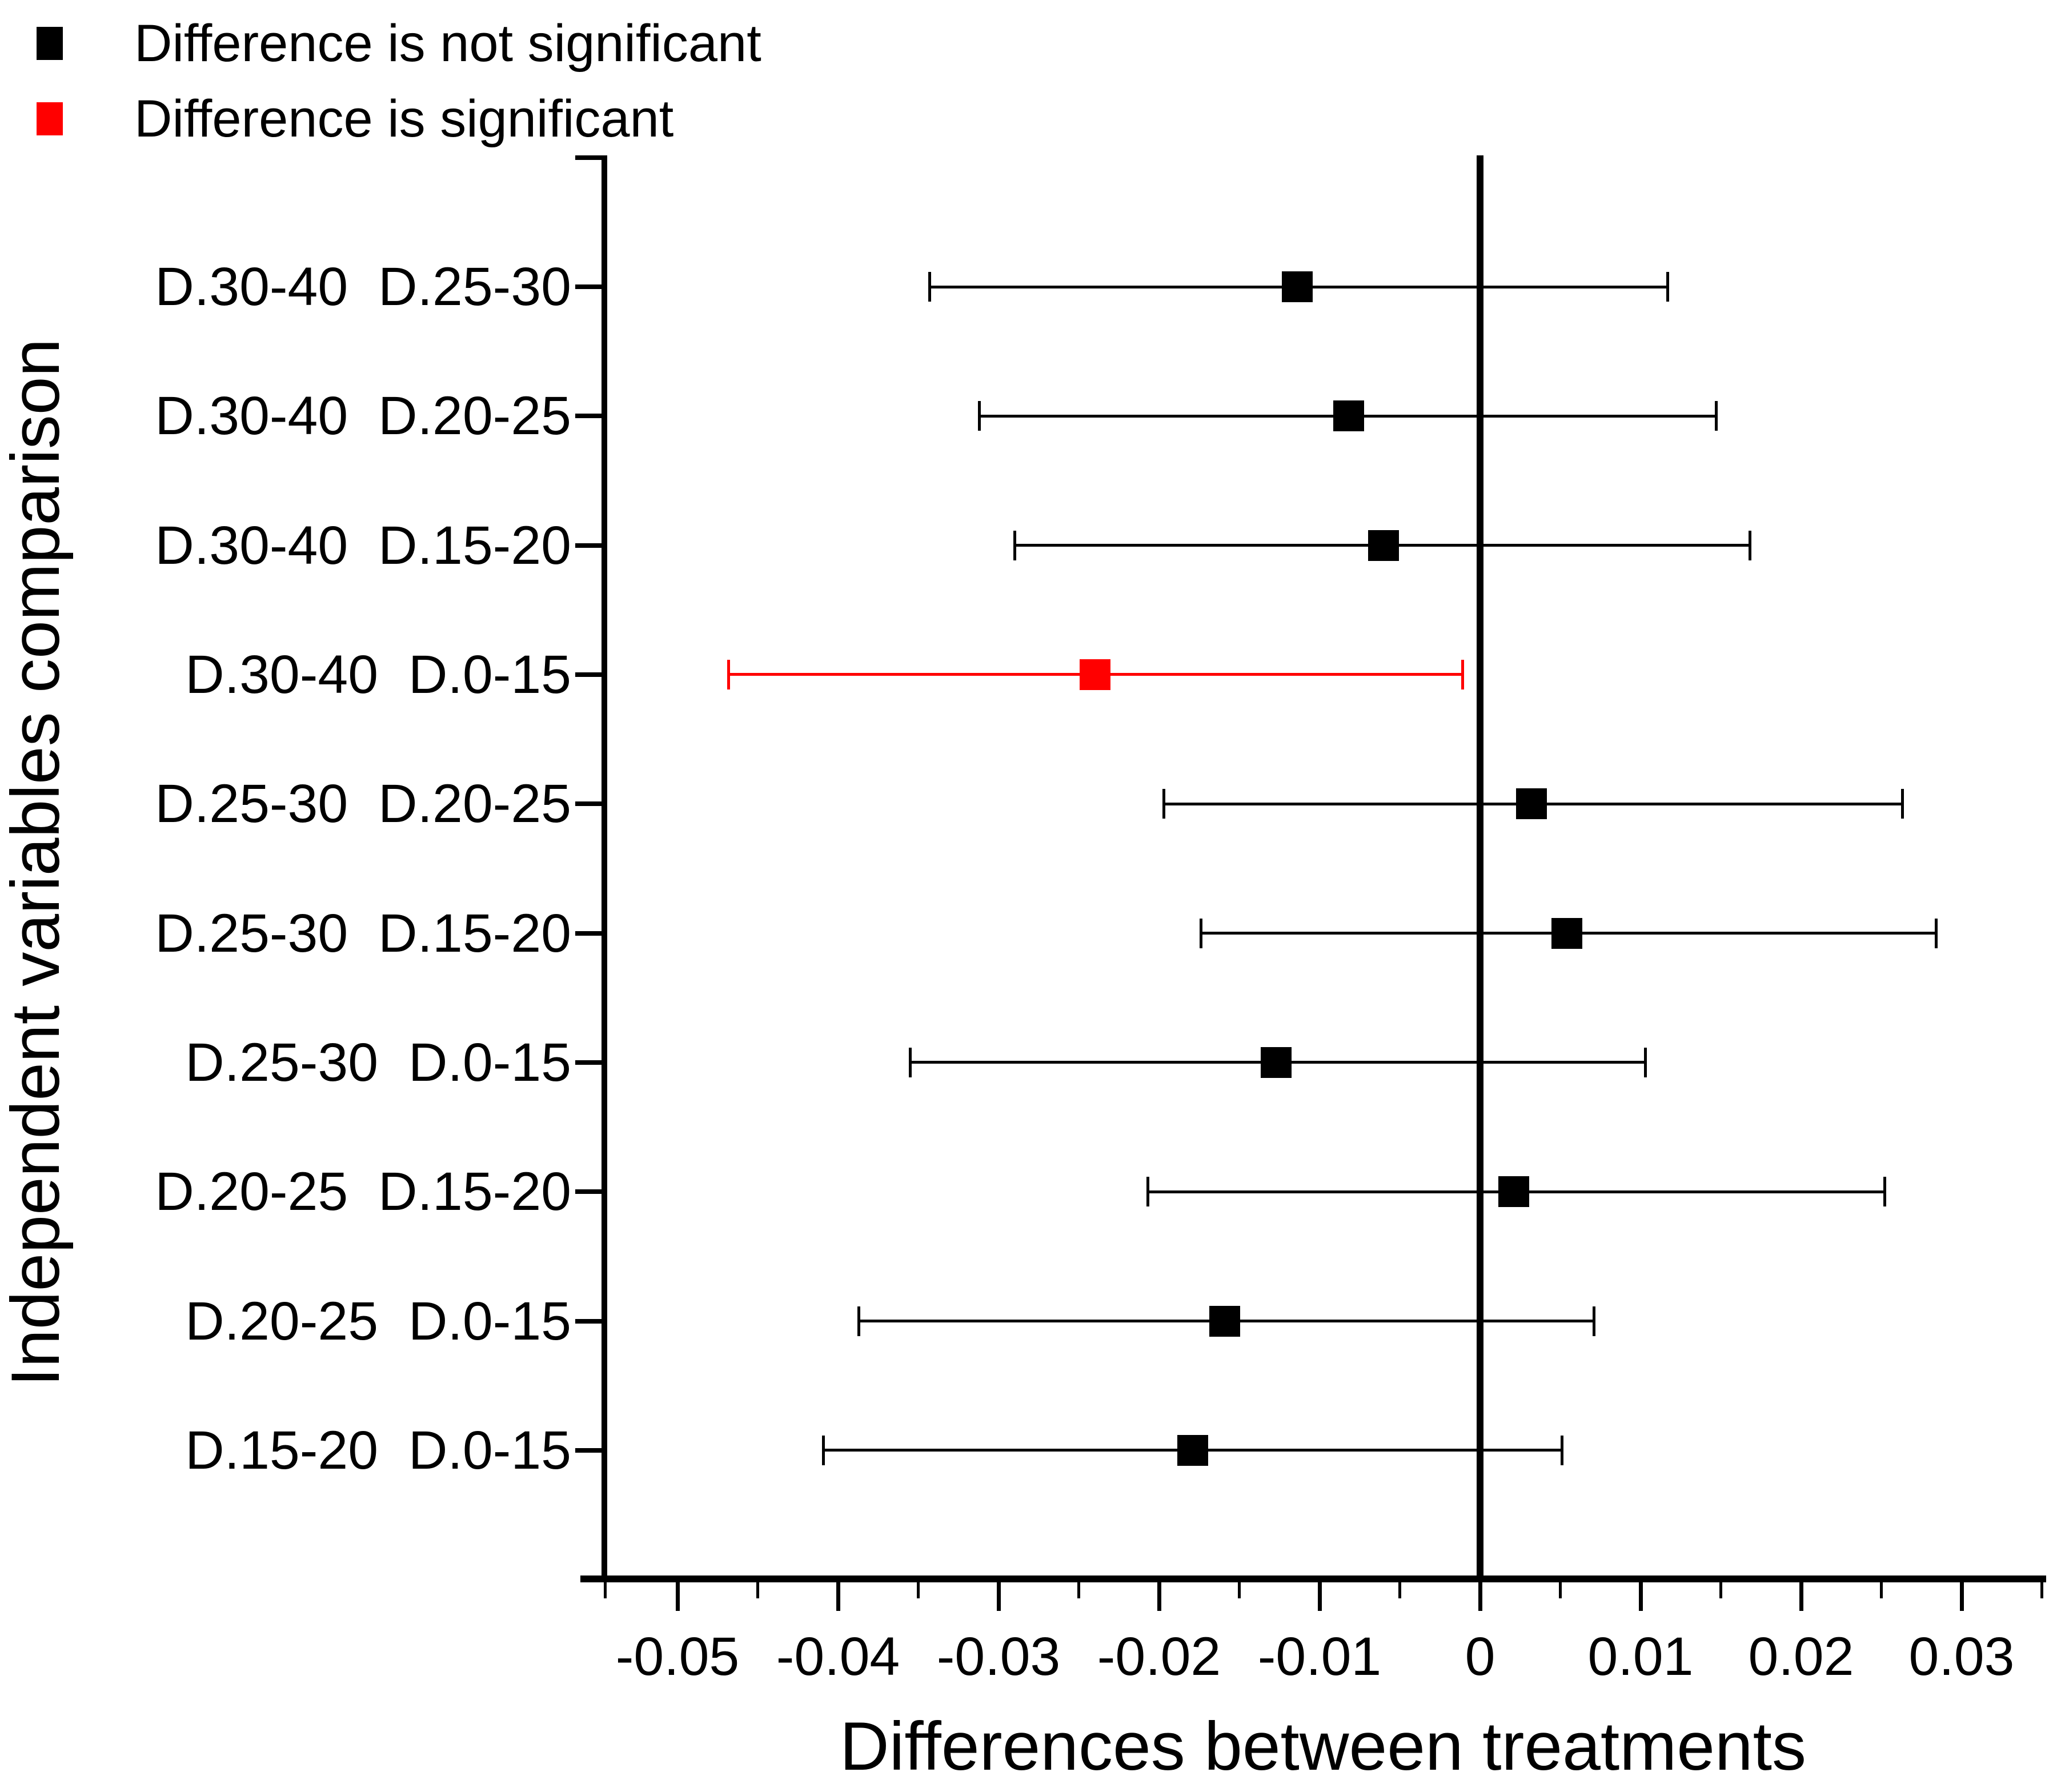 The image size is (2053, 1792). I want to click on legend-item-significant: Difference is significant, so click(399, 119).